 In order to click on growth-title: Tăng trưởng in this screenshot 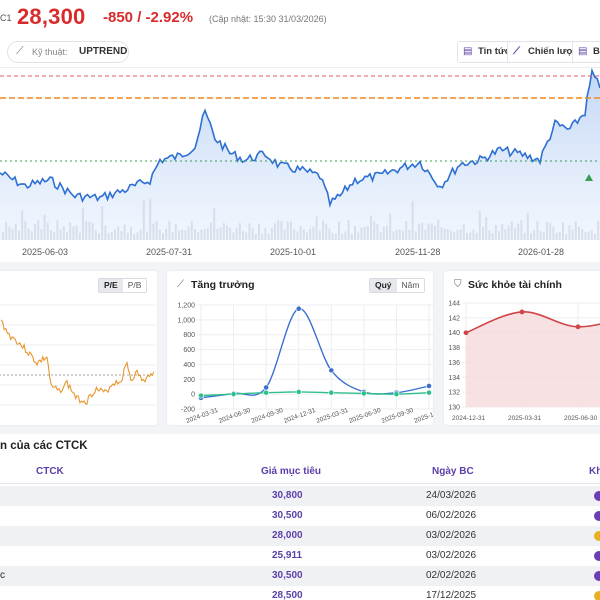, I will do `click(223, 285)`.